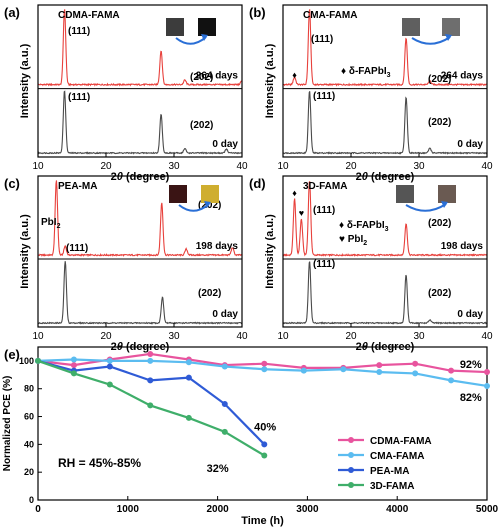  What do you see at coordinates (51, 223) in the screenshot?
I see `peak-label: PbI2` at bounding box center [51, 223].